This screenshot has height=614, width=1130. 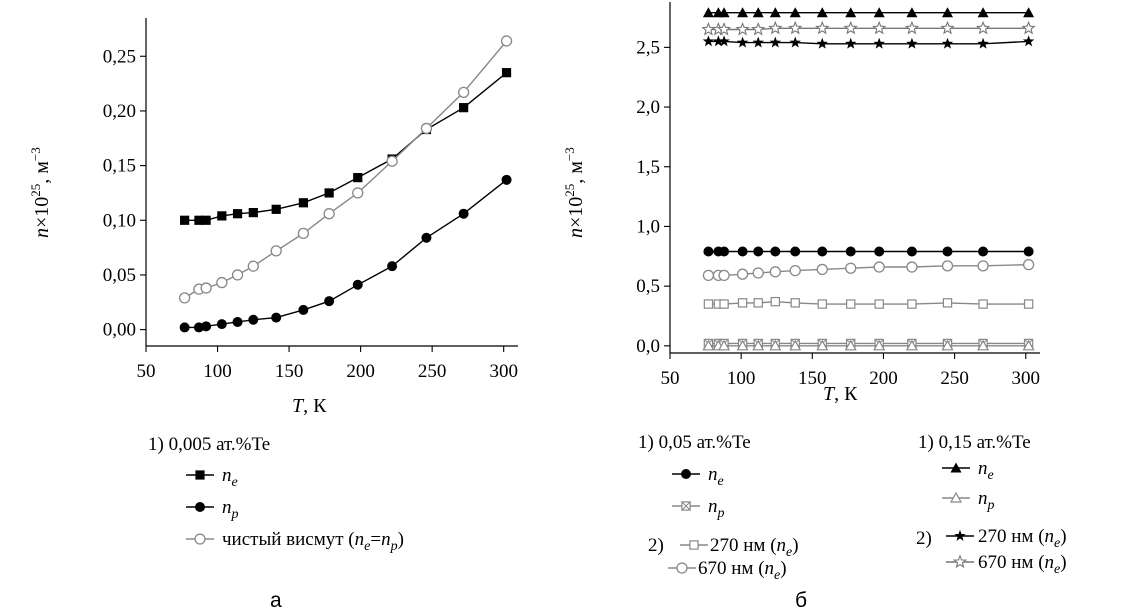 What do you see at coordinates (209, 444) in the screenshot?
I see `legend-a-header: 1) 0,005 ат.%Te` at bounding box center [209, 444].